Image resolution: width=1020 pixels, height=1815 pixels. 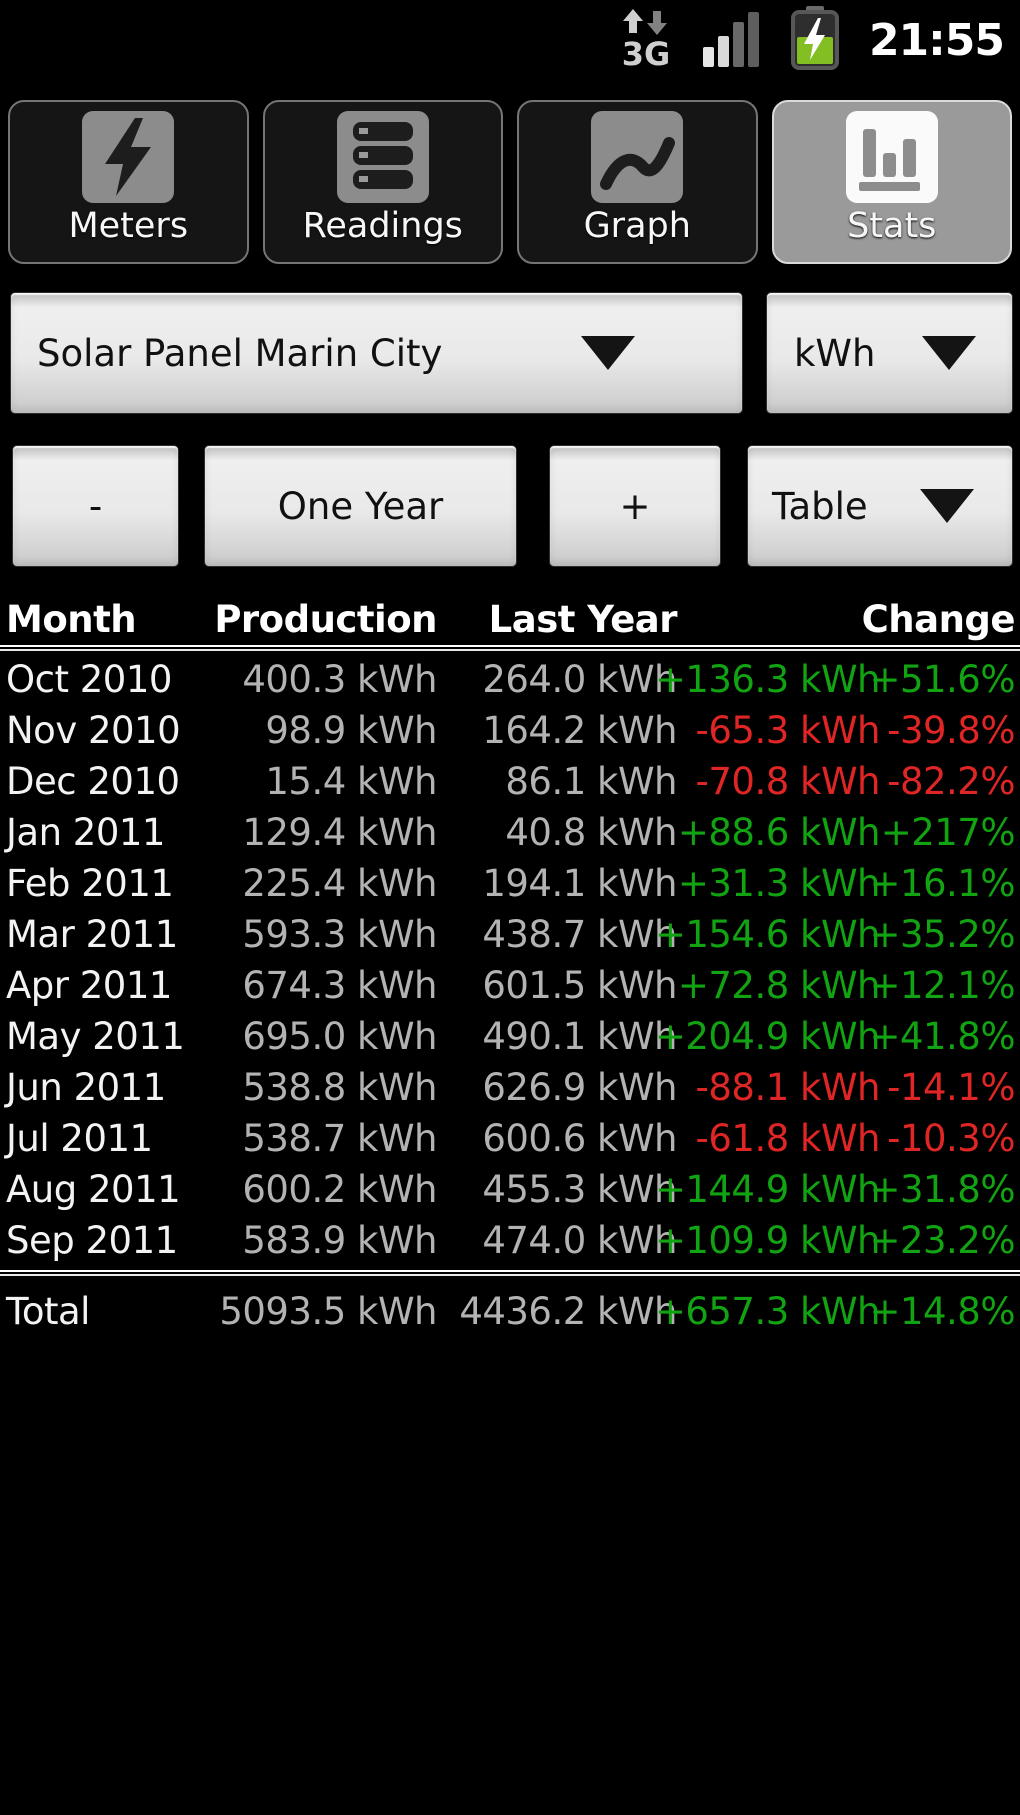 I want to click on table-row: Nov 2010 98.9 kWh 164.2 kWh -65.3 kWh -39.8%, so click(x=510, y=730).